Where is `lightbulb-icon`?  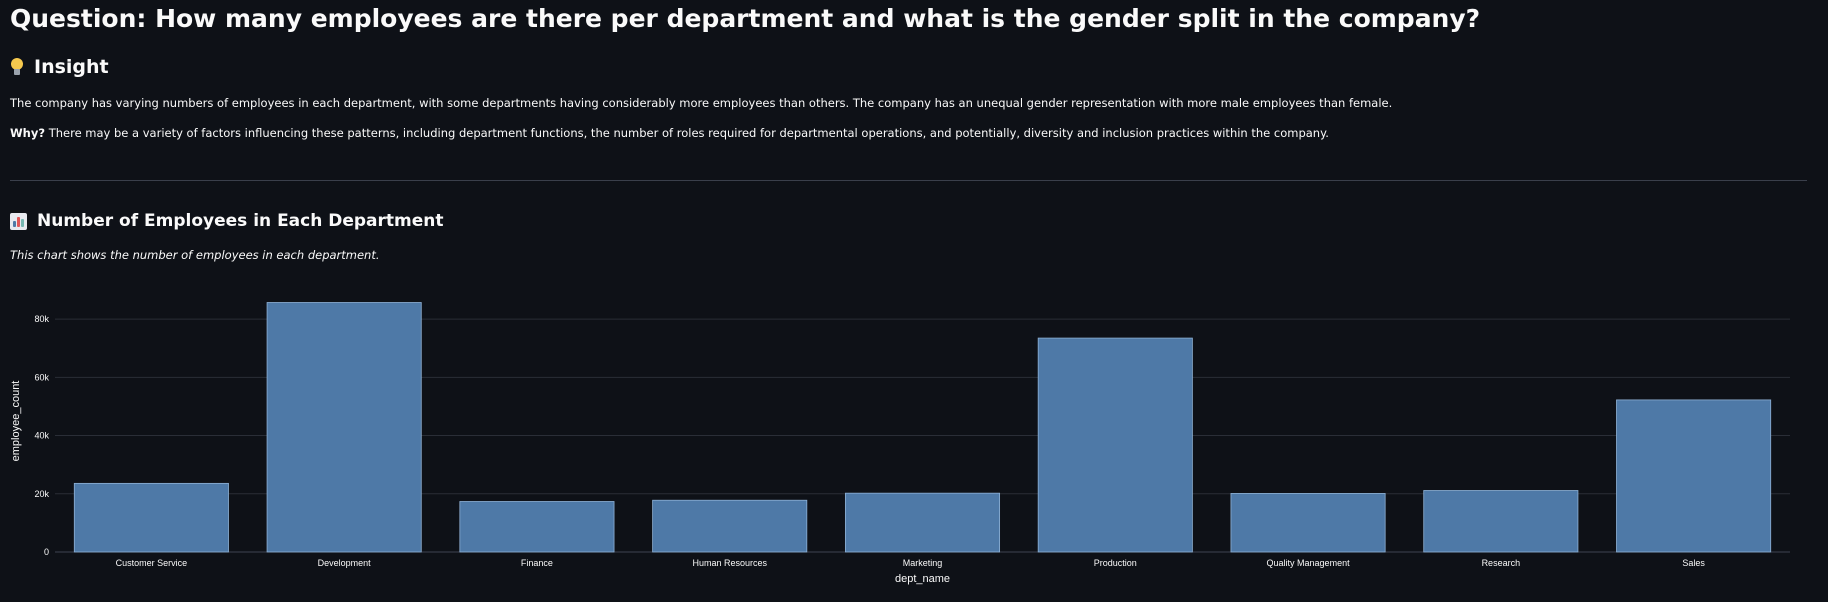 lightbulb-icon is located at coordinates (17, 67).